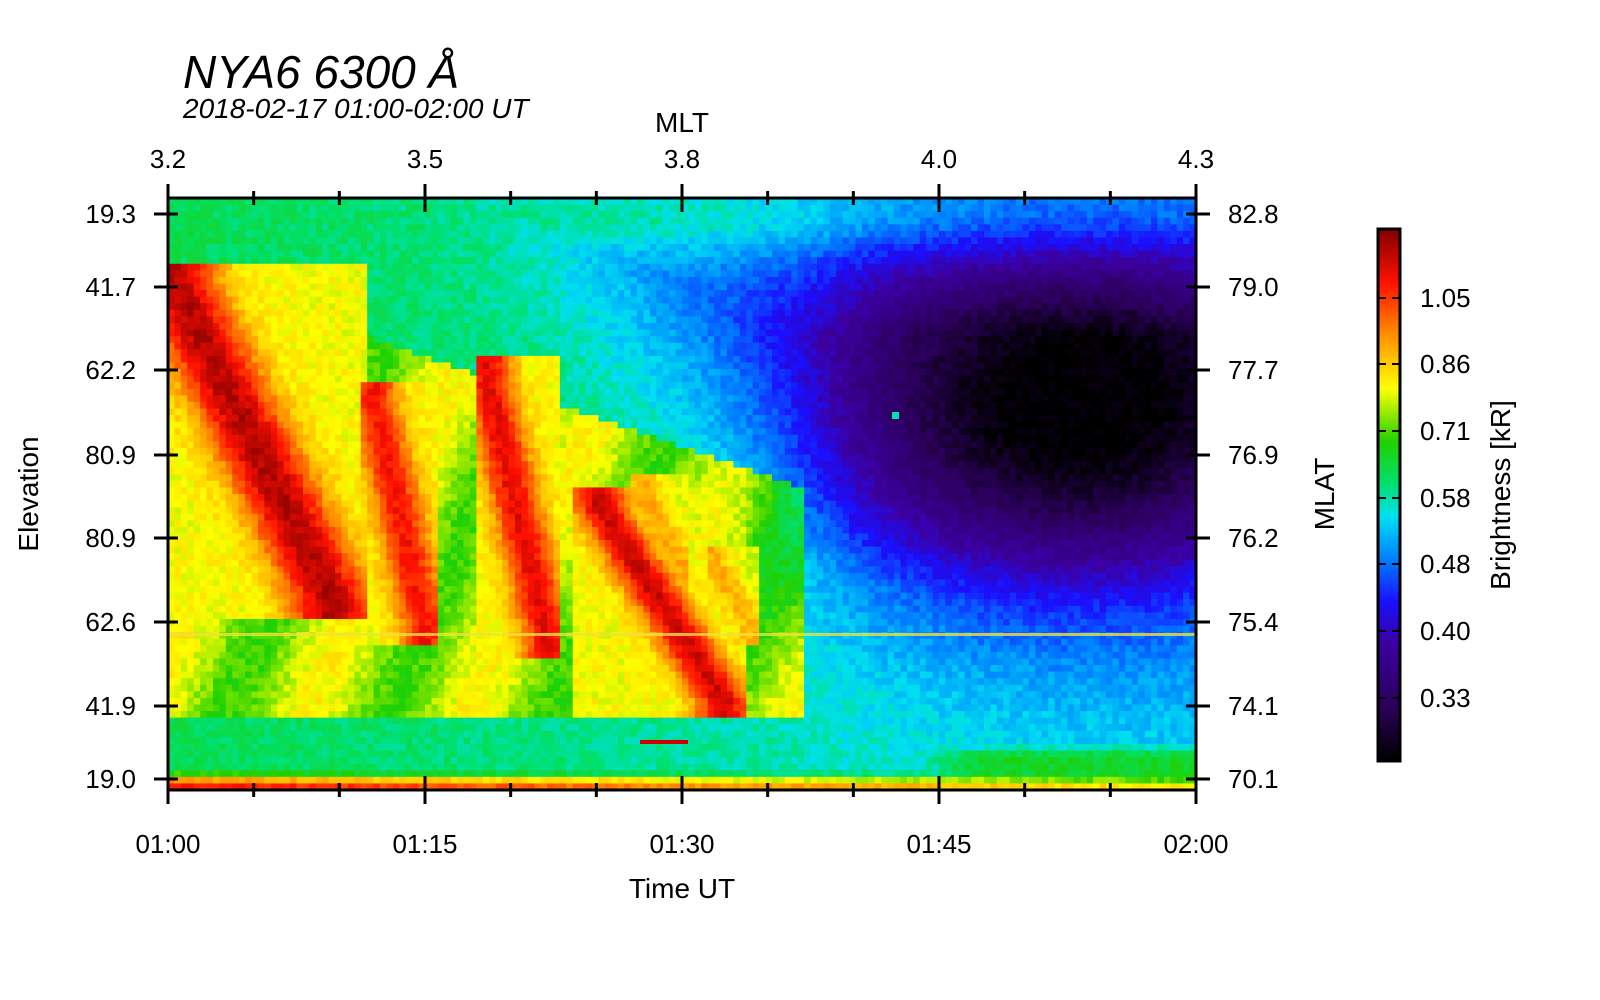  What do you see at coordinates (938, 844) in the screenshot?
I see `x-bottom-tick-label: 01:45` at bounding box center [938, 844].